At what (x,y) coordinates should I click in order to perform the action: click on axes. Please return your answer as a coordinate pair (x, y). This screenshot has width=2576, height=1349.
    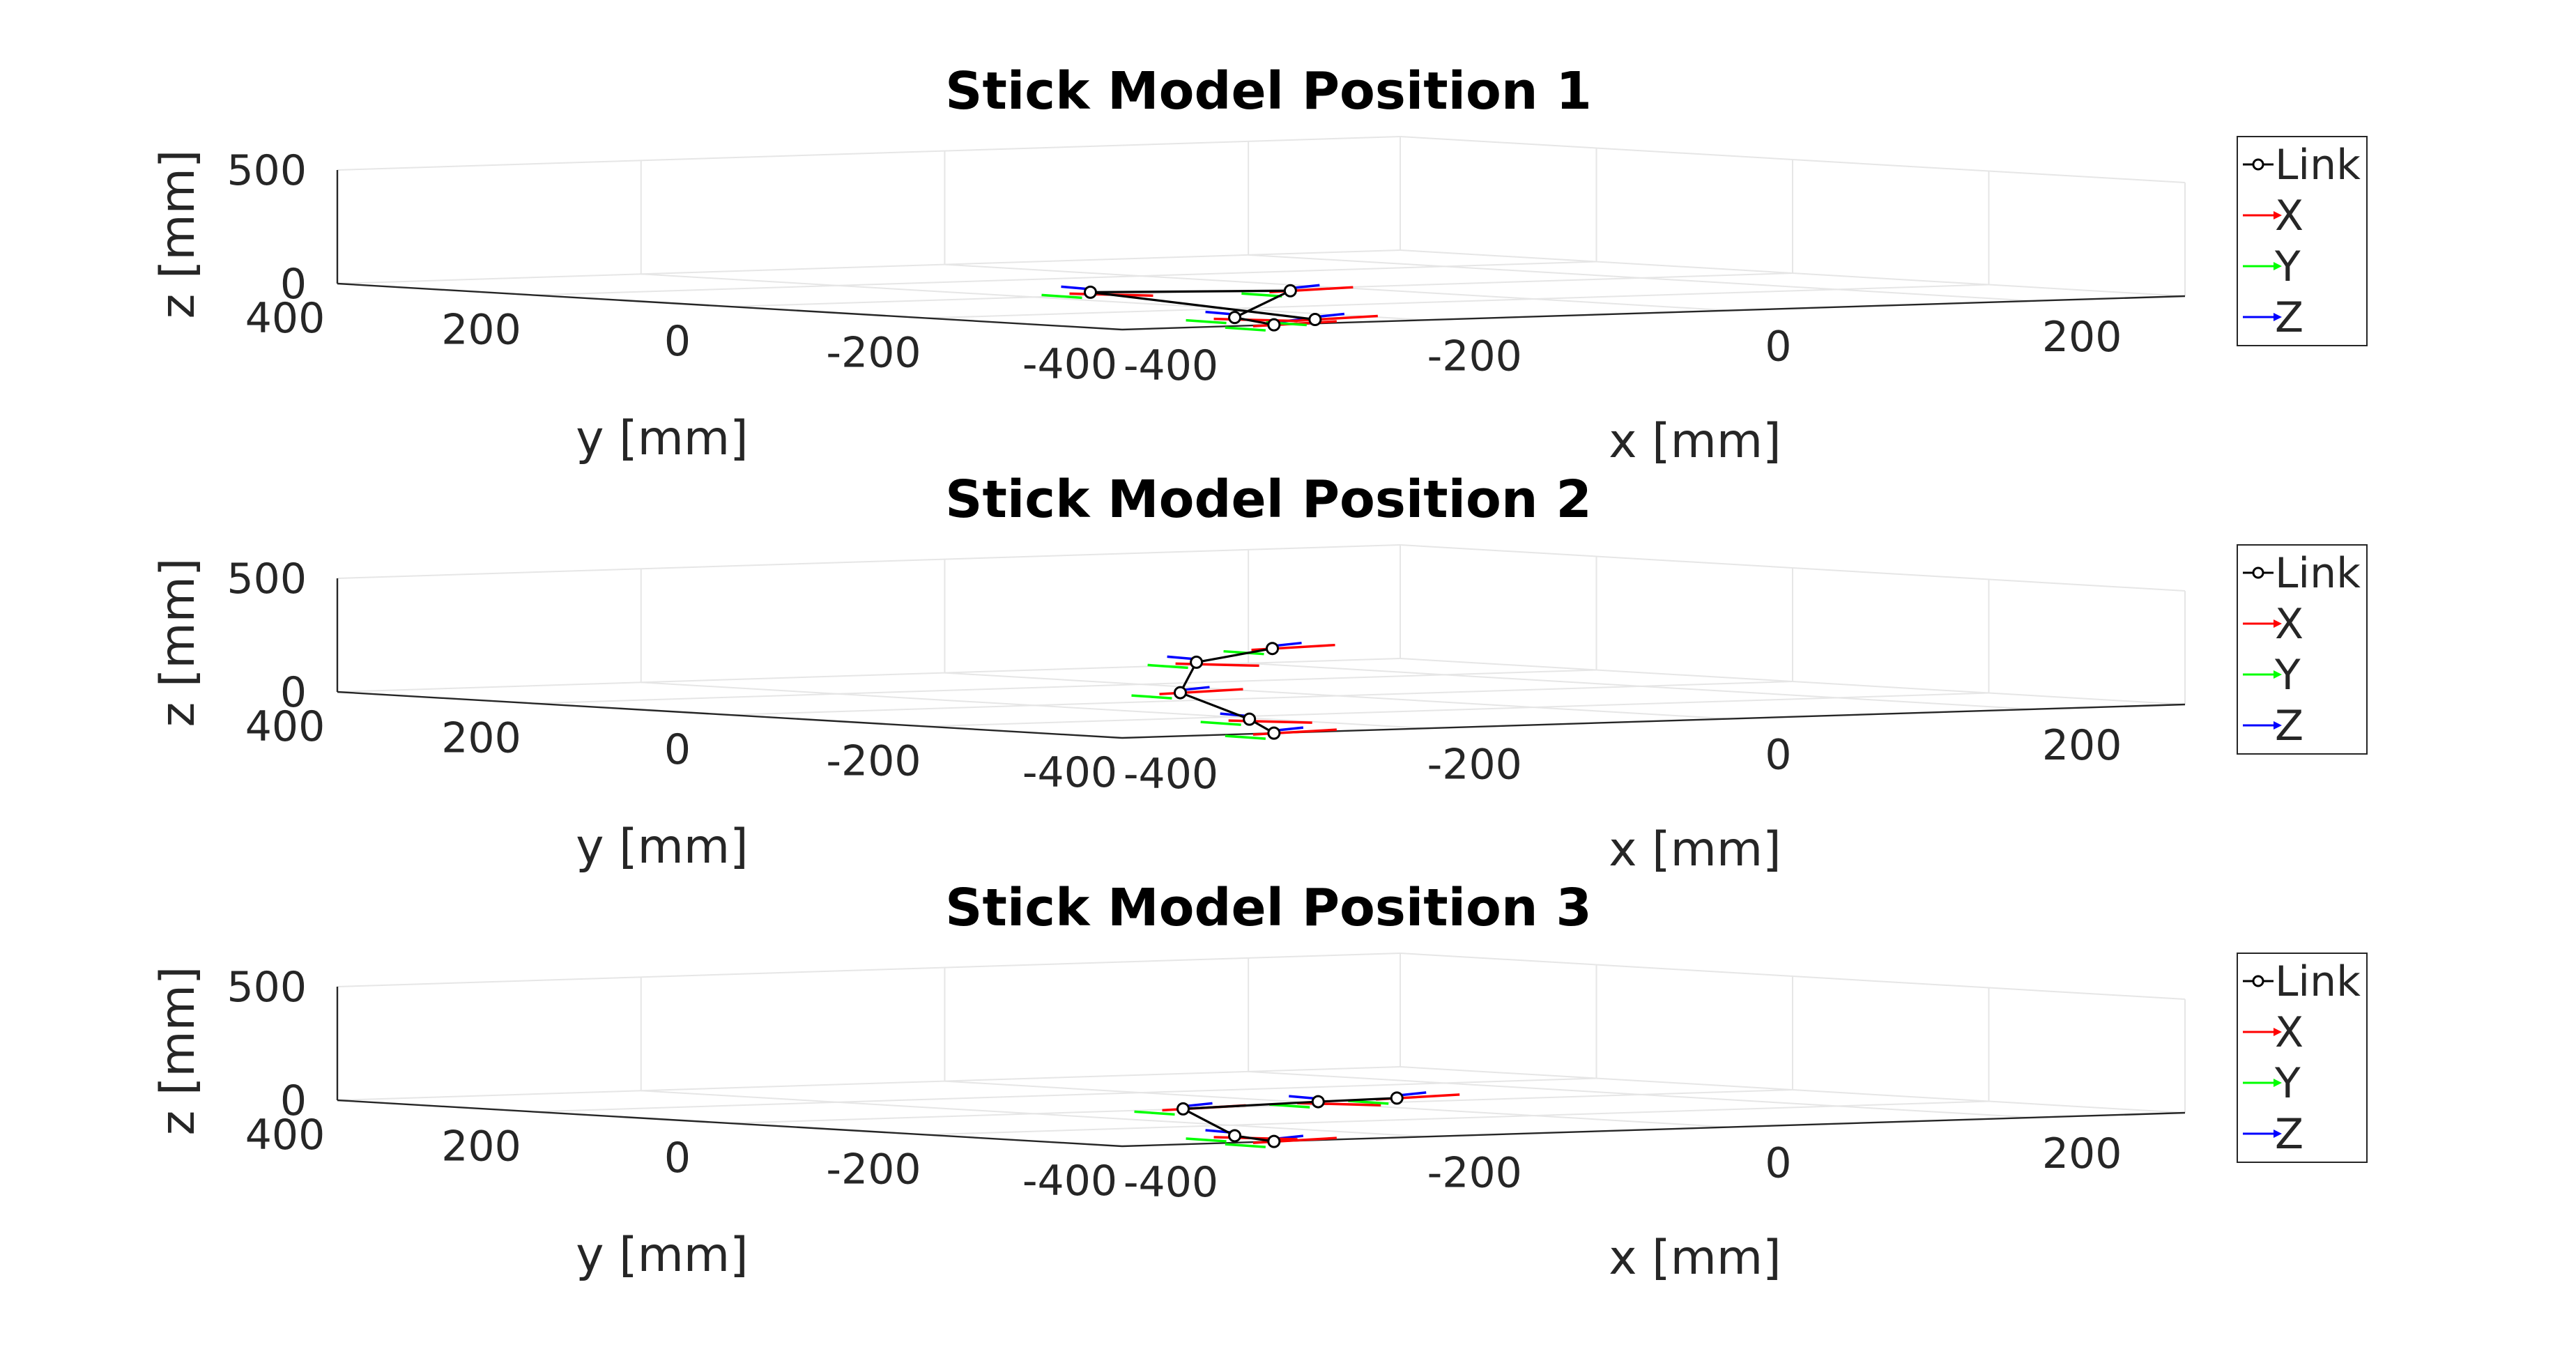
    Looking at the image, I should click on (1261, 658).